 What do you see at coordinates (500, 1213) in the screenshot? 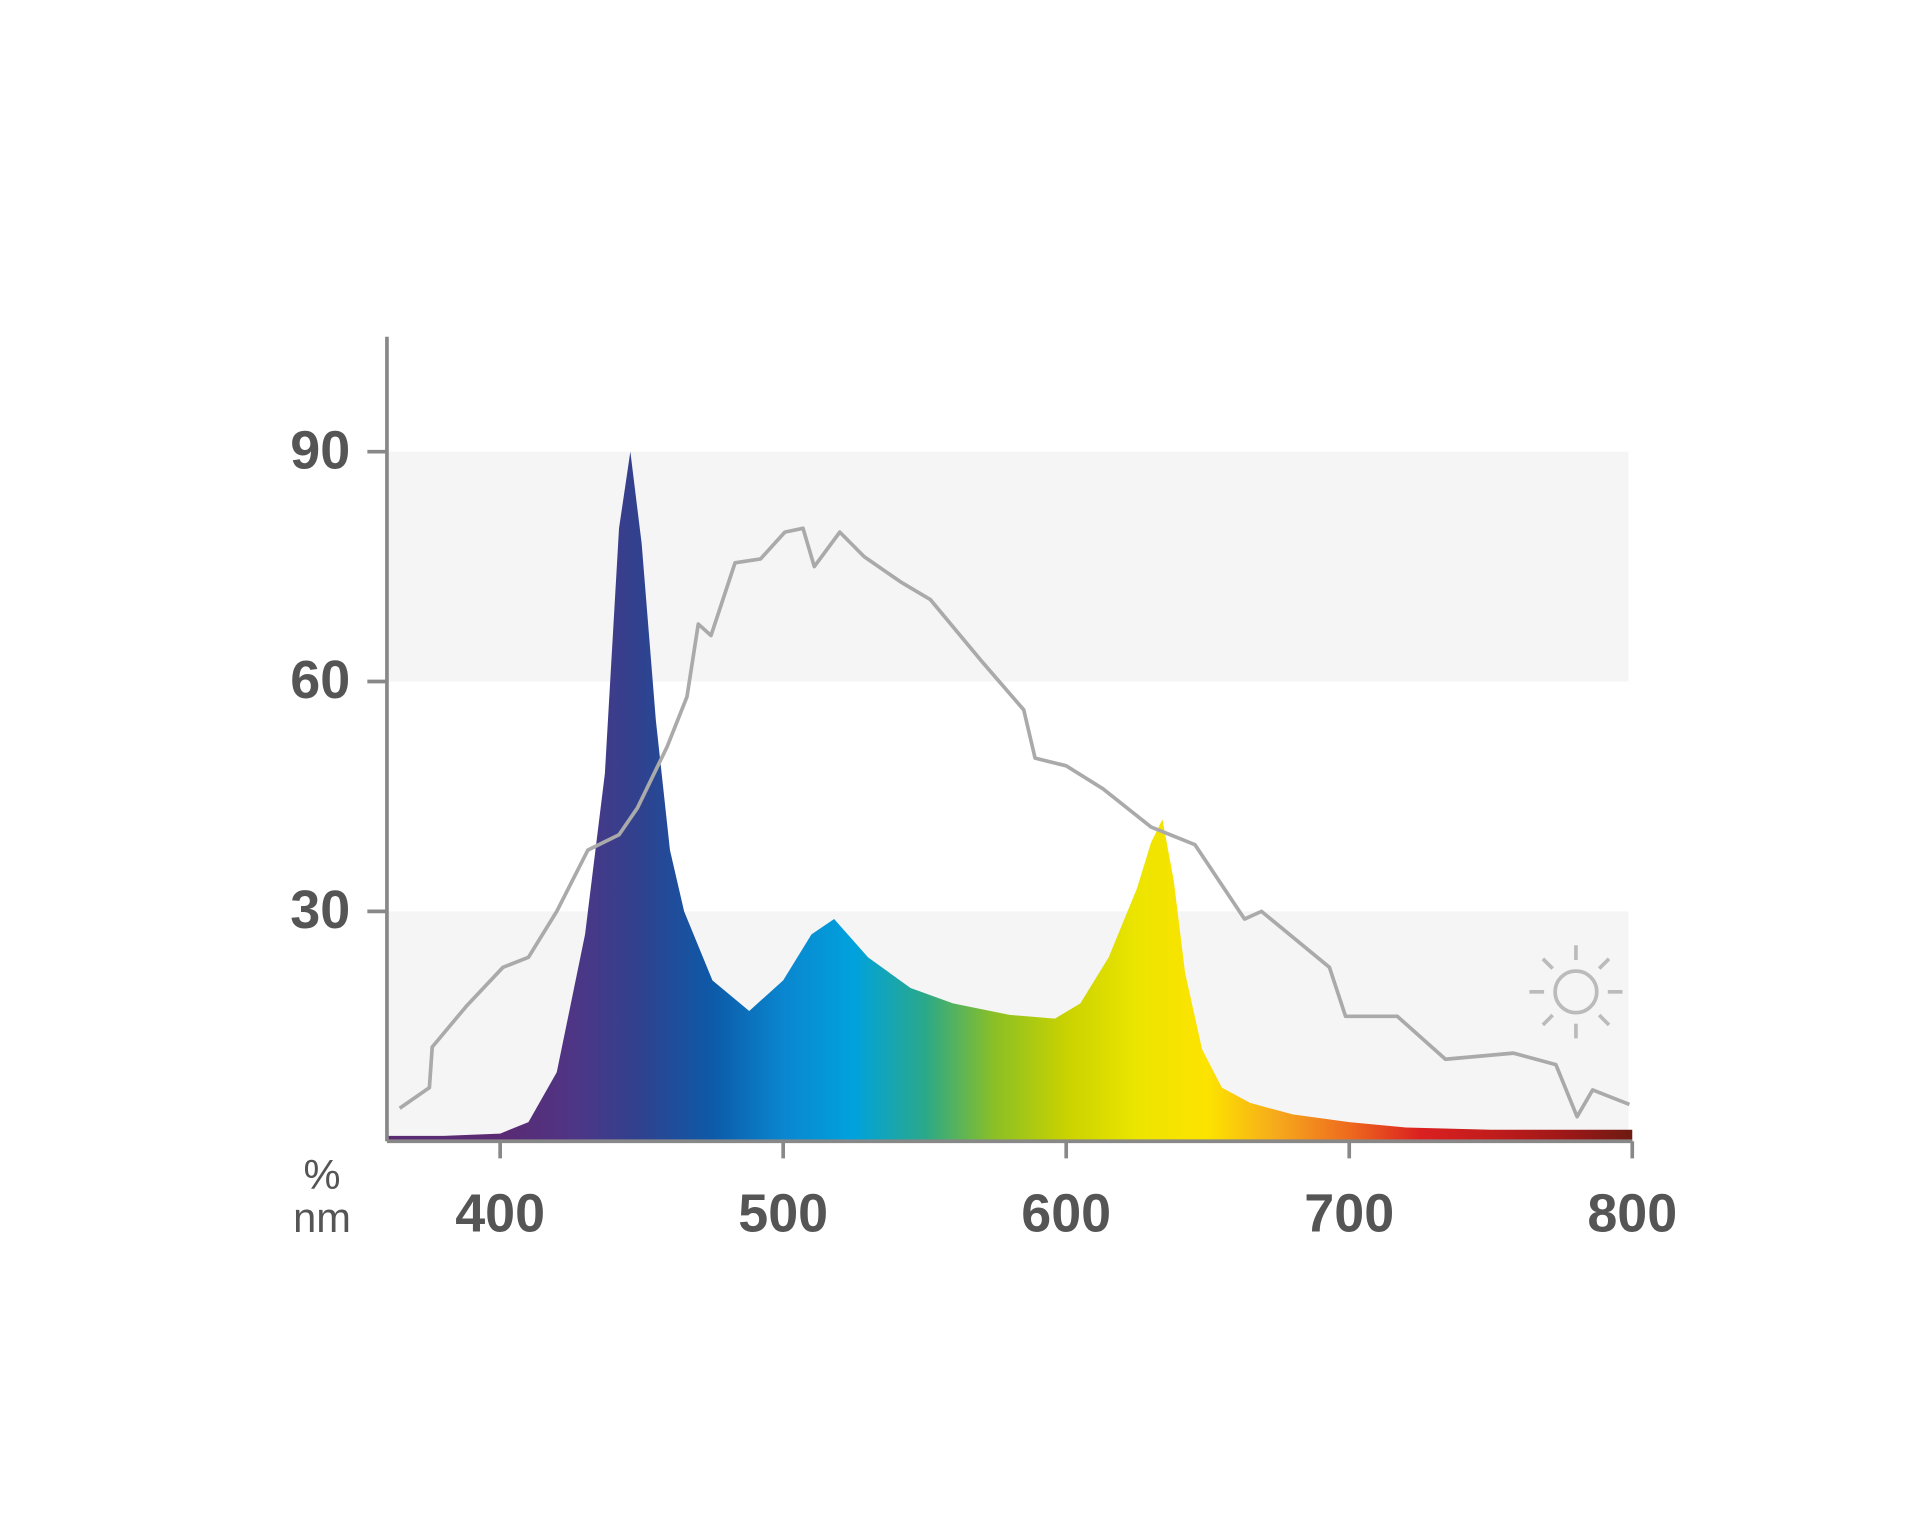
I see `x-tick-label: 400` at bounding box center [500, 1213].